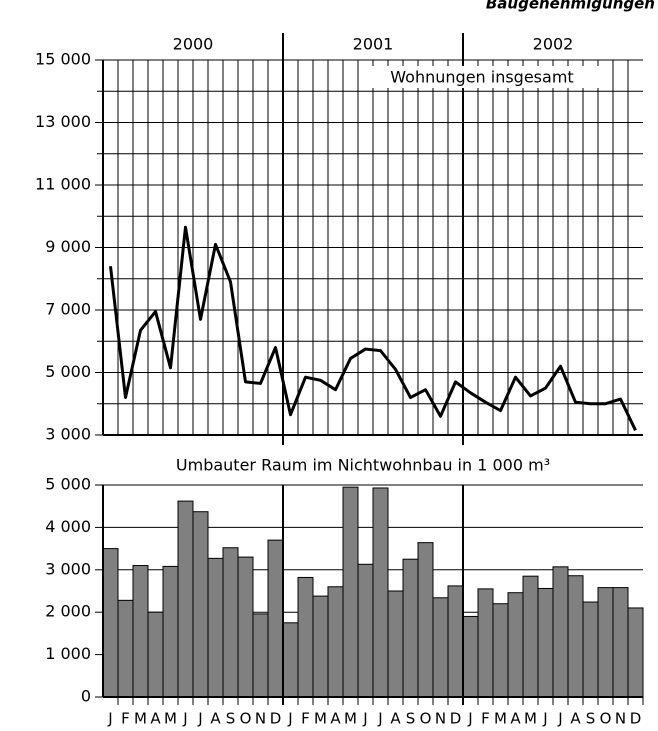 The height and width of the screenshot is (731, 658). I want to click on title-bg, so click(330, 465).